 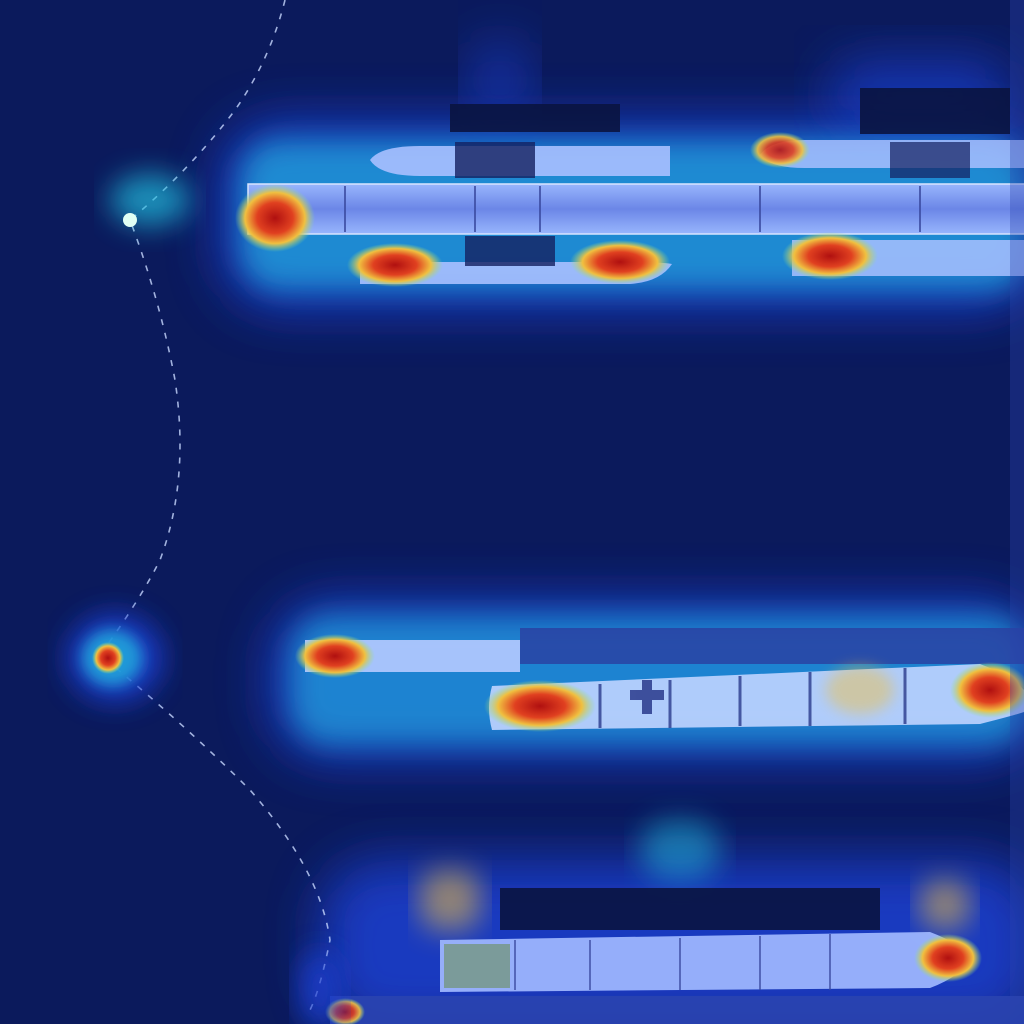 I want to click on ship, so click(x=705, y=962).